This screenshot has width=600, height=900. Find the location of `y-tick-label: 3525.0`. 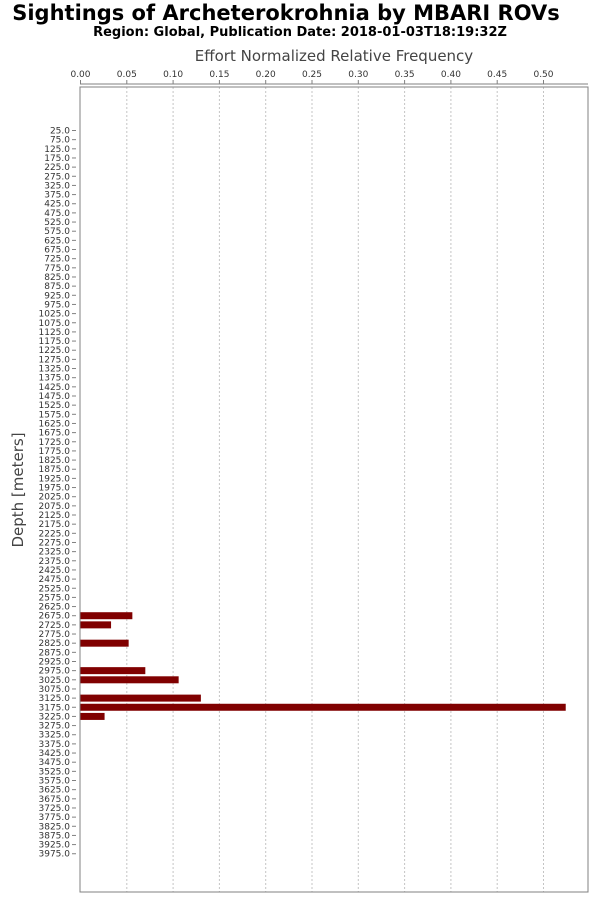

y-tick-label: 3525.0 is located at coordinates (55, 772).